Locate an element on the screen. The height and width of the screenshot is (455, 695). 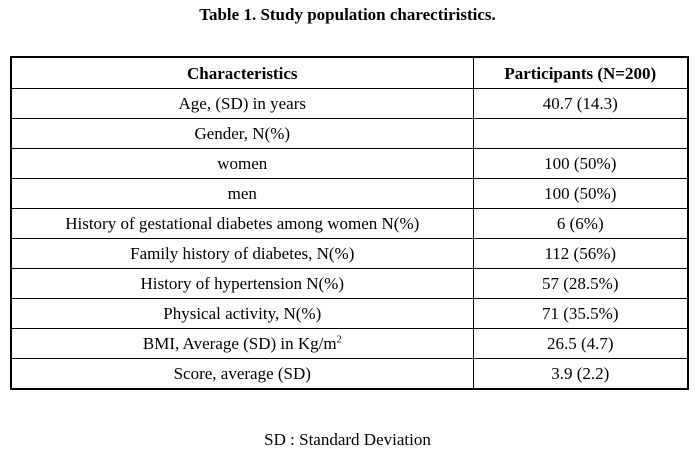
row-value: 26.5 (4.7) is located at coordinates (580, 343).